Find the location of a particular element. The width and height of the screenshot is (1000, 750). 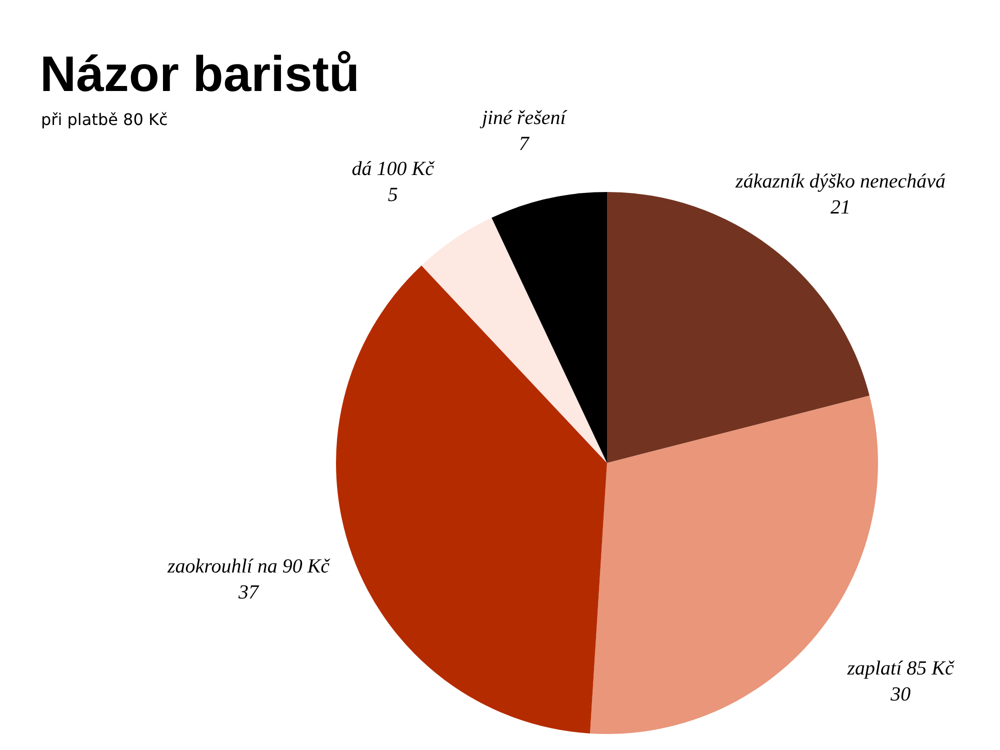

slice-label: zaplatí 85 Kč is located at coordinates (901, 668).